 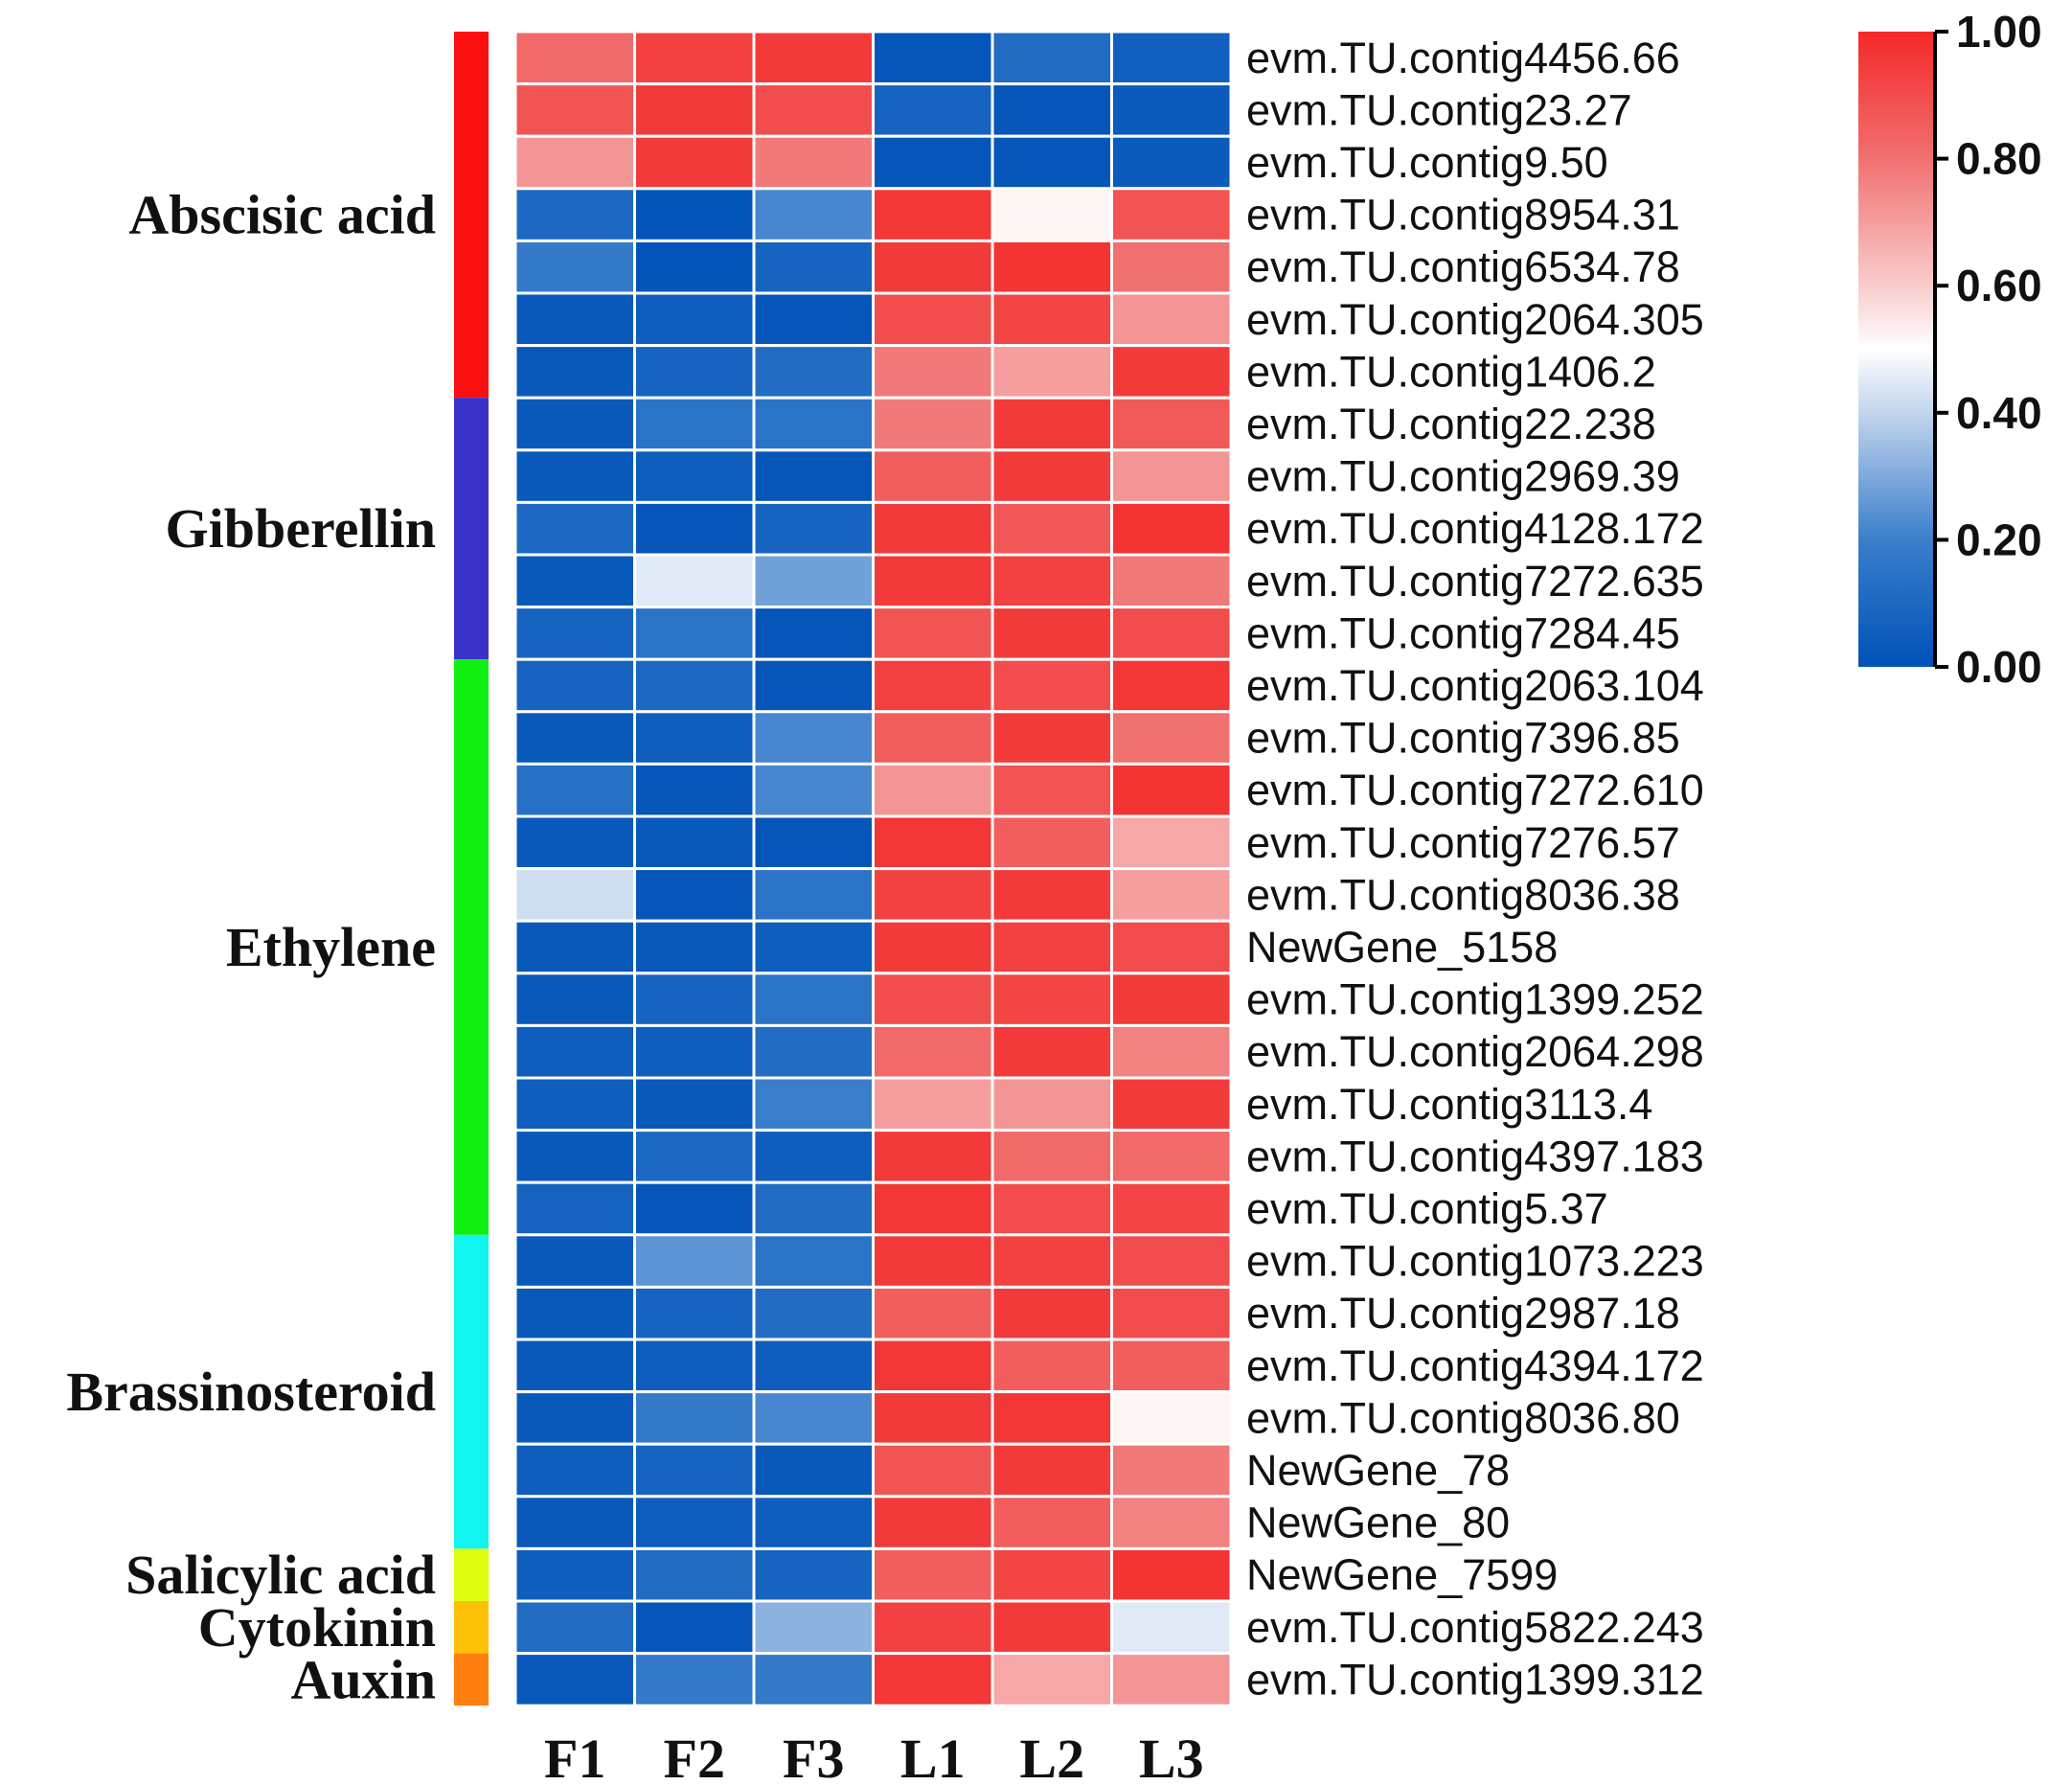 I want to click on row-label: evm.TU.contig22.238, so click(x=1451, y=424).